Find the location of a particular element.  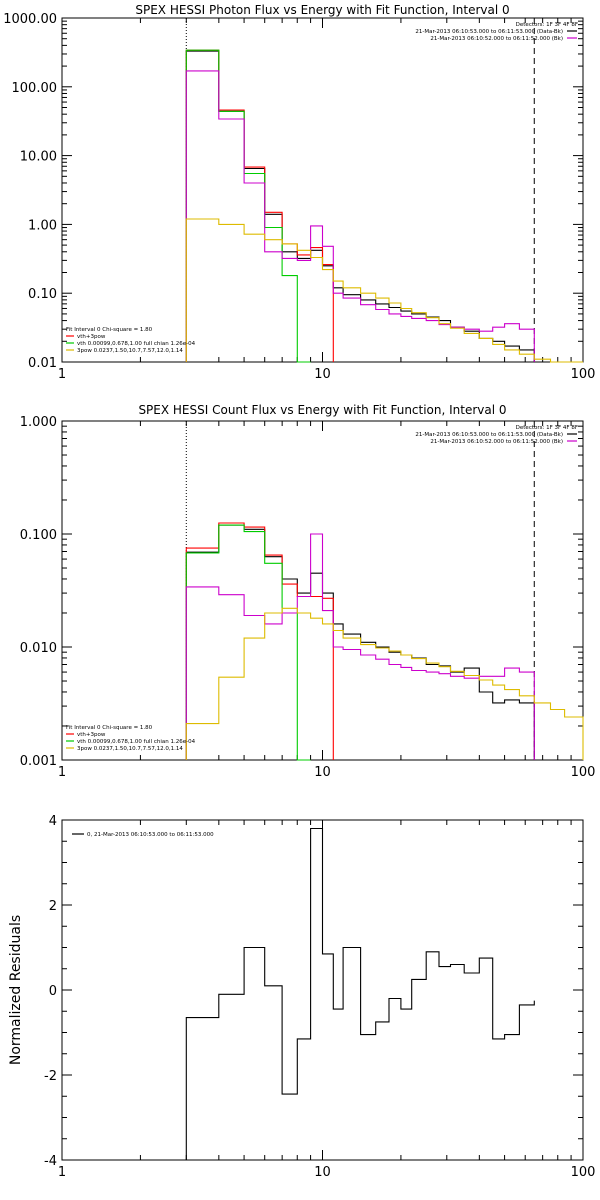

y-tick-label: 1.000 is located at coordinates (38, 422).